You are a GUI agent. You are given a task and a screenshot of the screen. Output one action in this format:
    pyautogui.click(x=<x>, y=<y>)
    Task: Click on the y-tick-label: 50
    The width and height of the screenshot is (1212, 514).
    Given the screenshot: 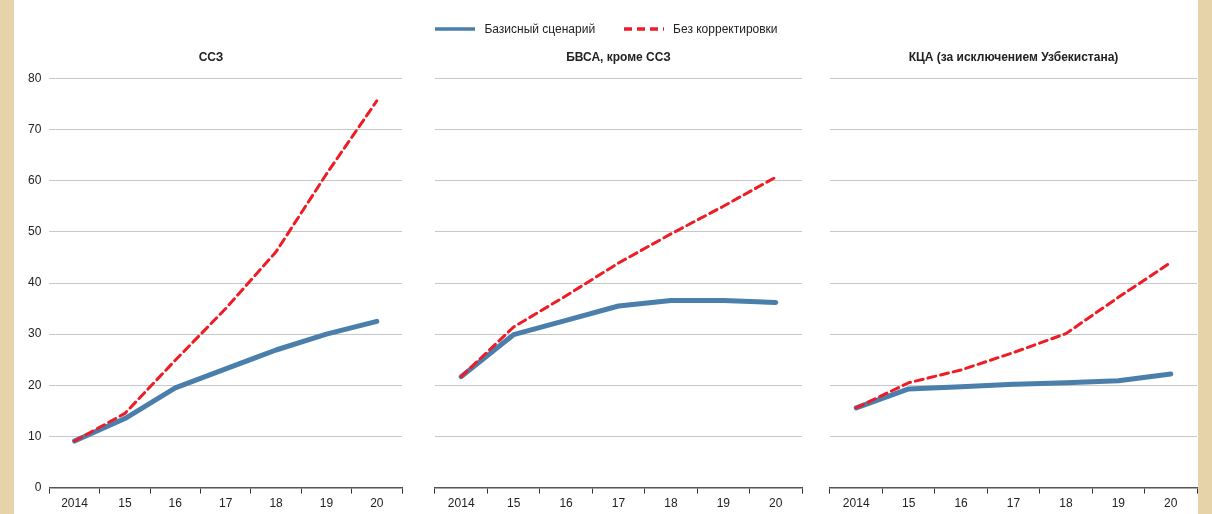 What is the action you would take?
    pyautogui.click(x=34, y=231)
    